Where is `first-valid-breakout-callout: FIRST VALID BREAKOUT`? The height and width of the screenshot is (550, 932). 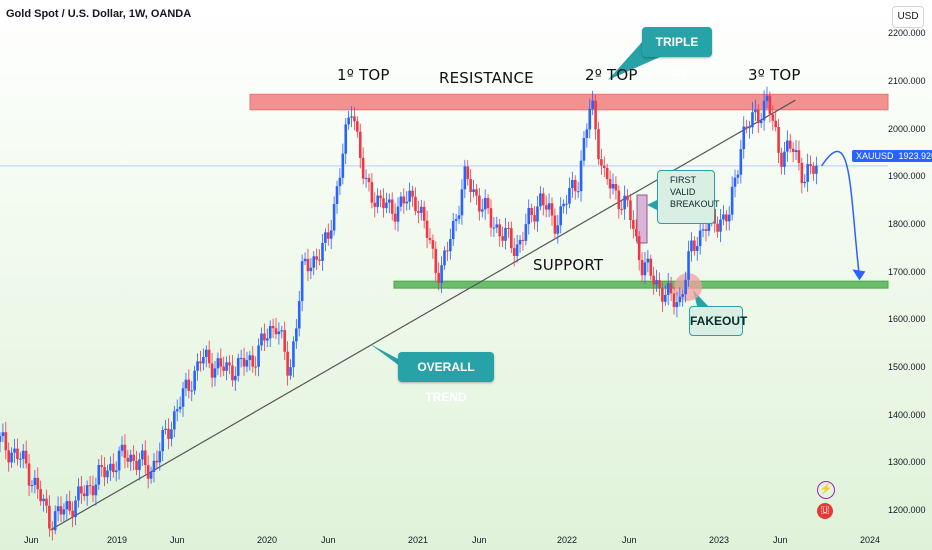 first-valid-breakout-callout: FIRST VALID BREAKOUT is located at coordinates (688, 197).